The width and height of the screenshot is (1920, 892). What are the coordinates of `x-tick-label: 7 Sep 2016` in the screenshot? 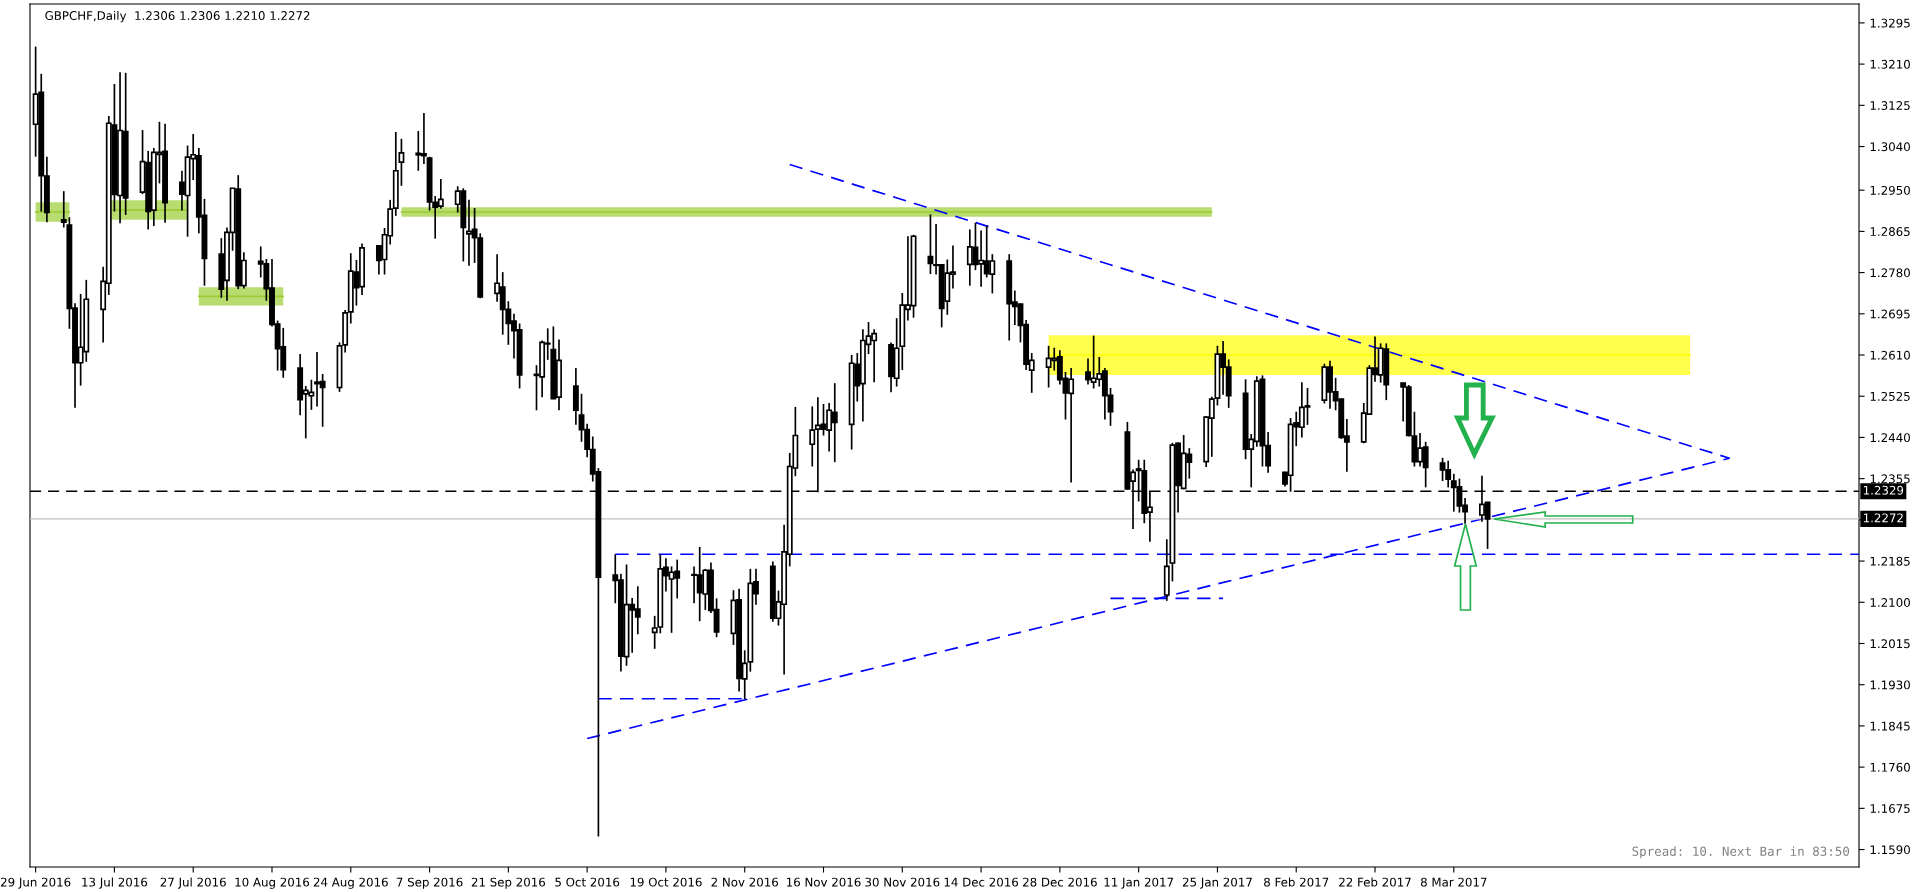 It's located at (429, 883).